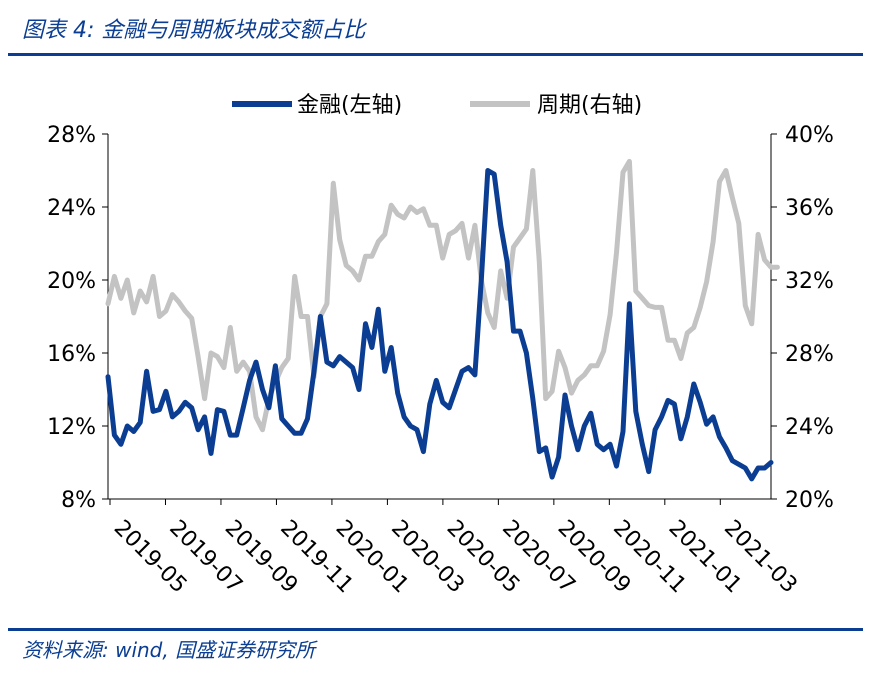 This screenshot has width=871, height=676. I want to click on left-axis-tick-label: 28%, so click(71, 135).